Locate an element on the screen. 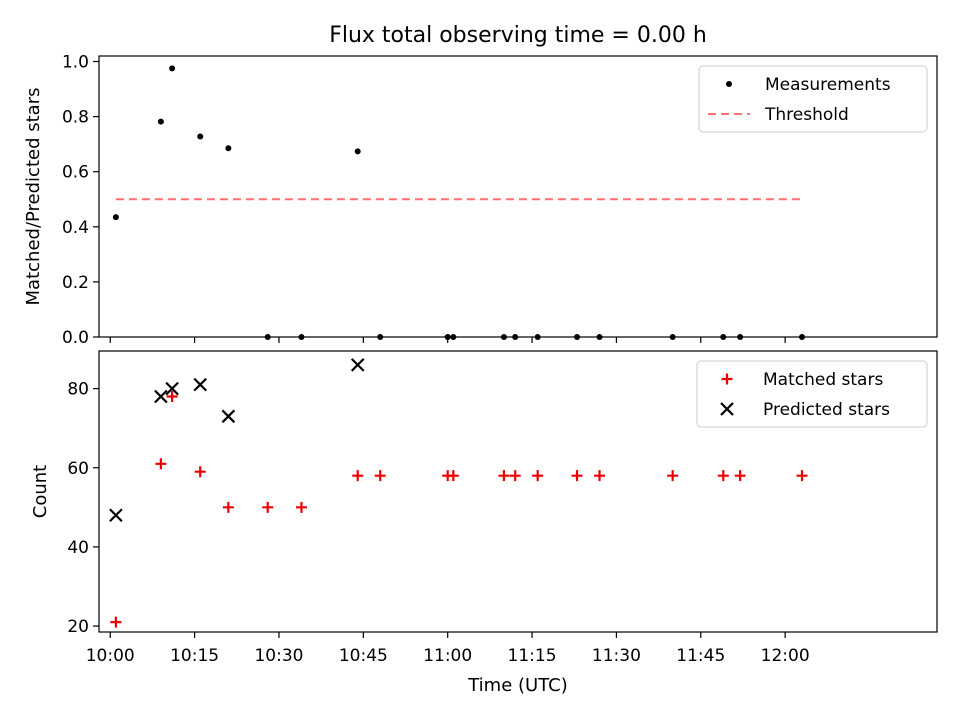 The image size is (960, 720). top-y-tick-label: 0.6 is located at coordinates (75, 173).